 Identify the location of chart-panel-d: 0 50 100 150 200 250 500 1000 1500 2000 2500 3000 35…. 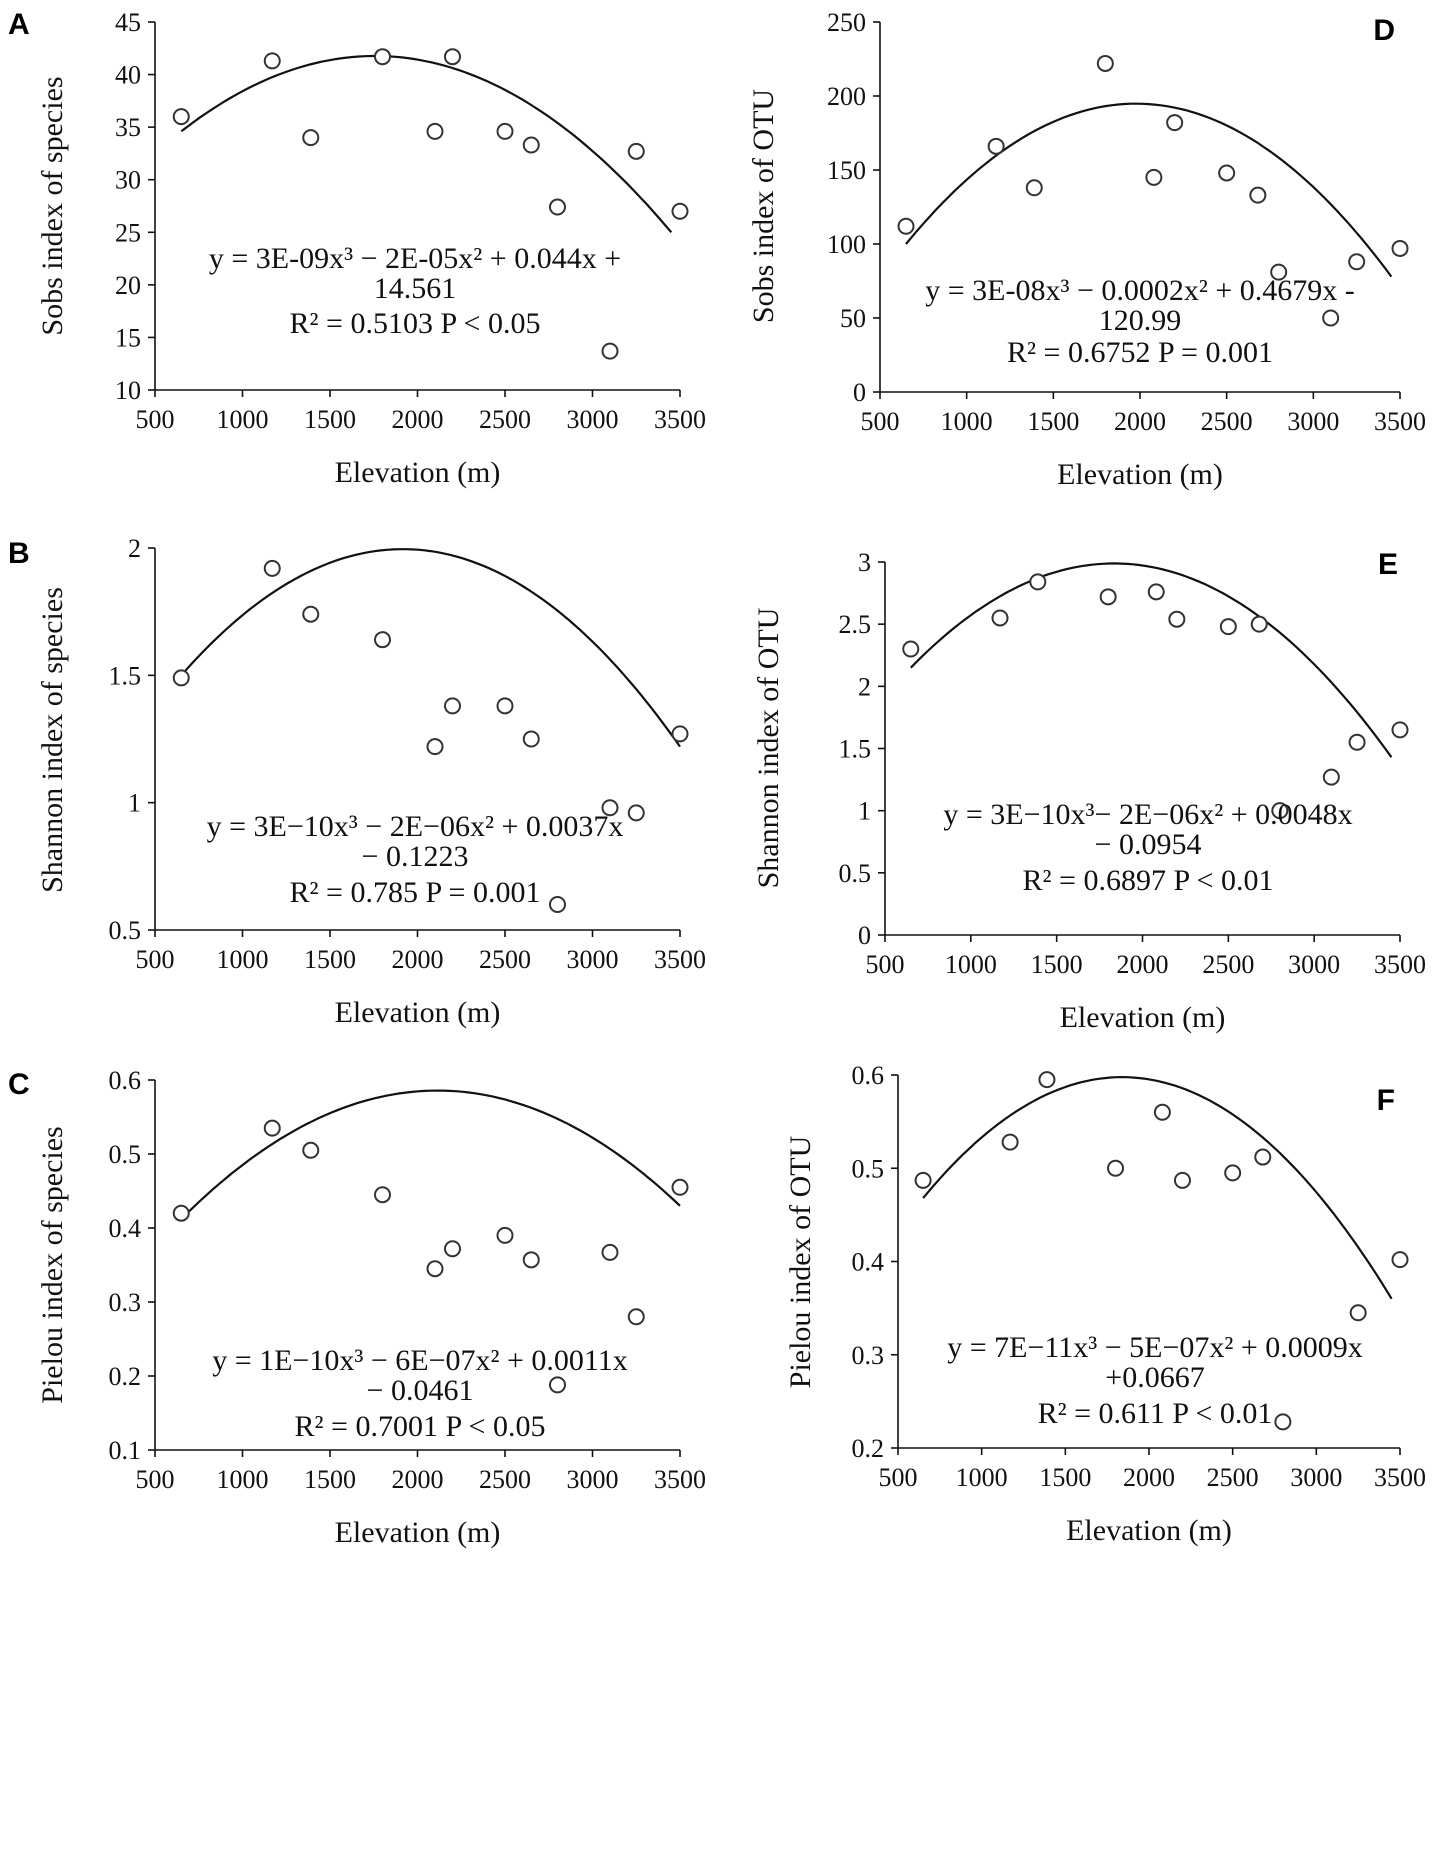
(1086, 249).